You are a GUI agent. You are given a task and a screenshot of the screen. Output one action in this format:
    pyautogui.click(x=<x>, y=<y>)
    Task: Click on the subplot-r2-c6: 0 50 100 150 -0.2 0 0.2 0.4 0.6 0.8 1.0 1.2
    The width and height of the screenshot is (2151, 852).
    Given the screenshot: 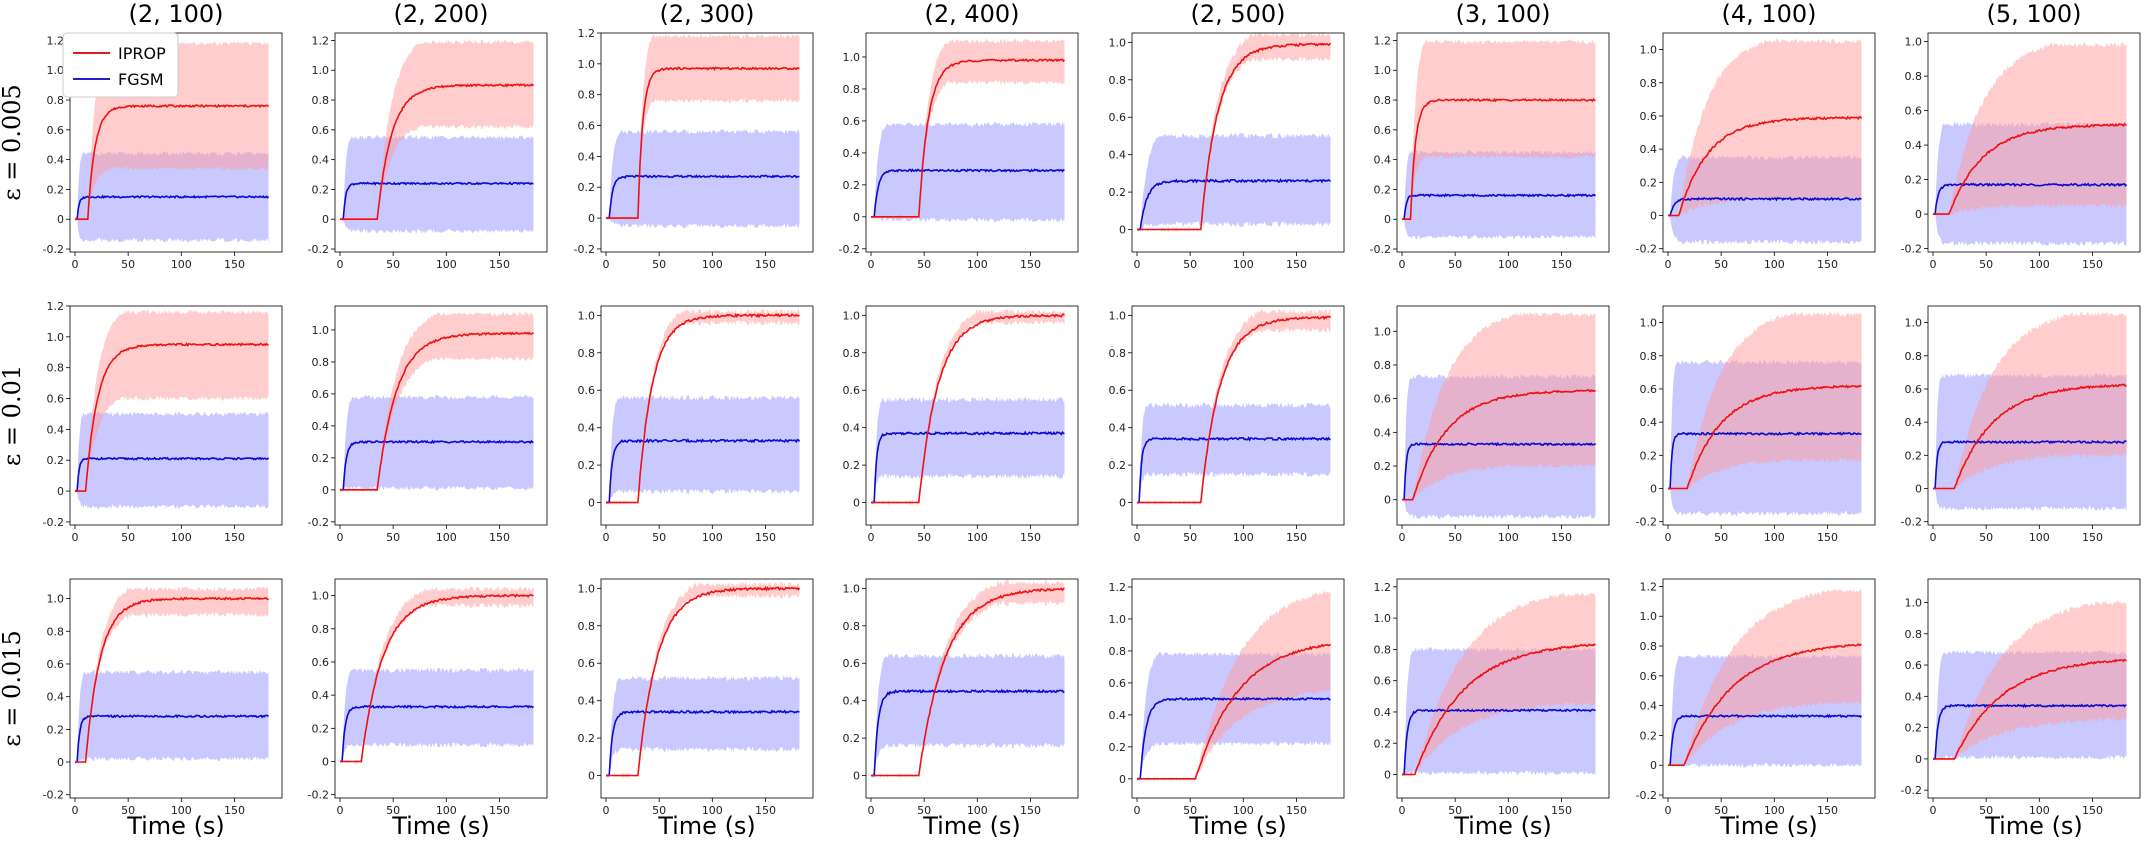 What is the action you would take?
    pyautogui.click(x=1756, y=697)
    